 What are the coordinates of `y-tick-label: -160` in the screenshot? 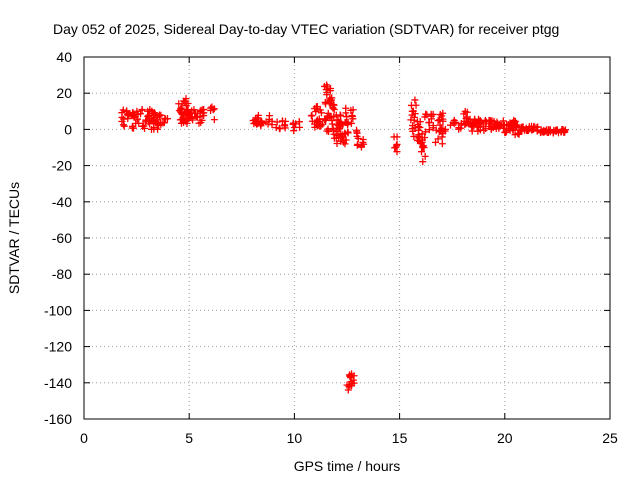 It's located at (58, 419).